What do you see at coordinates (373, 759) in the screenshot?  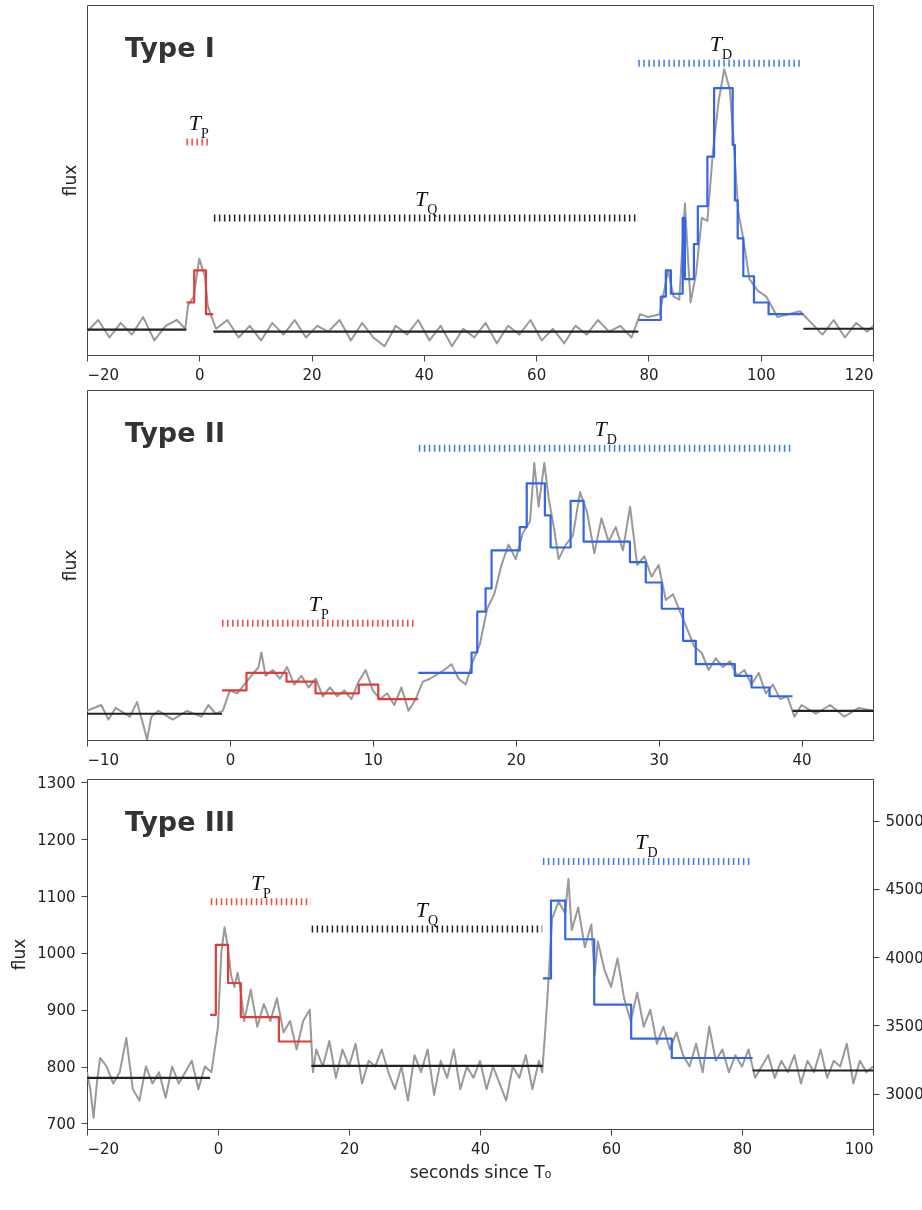 I see `x-tick-label: 10` at bounding box center [373, 759].